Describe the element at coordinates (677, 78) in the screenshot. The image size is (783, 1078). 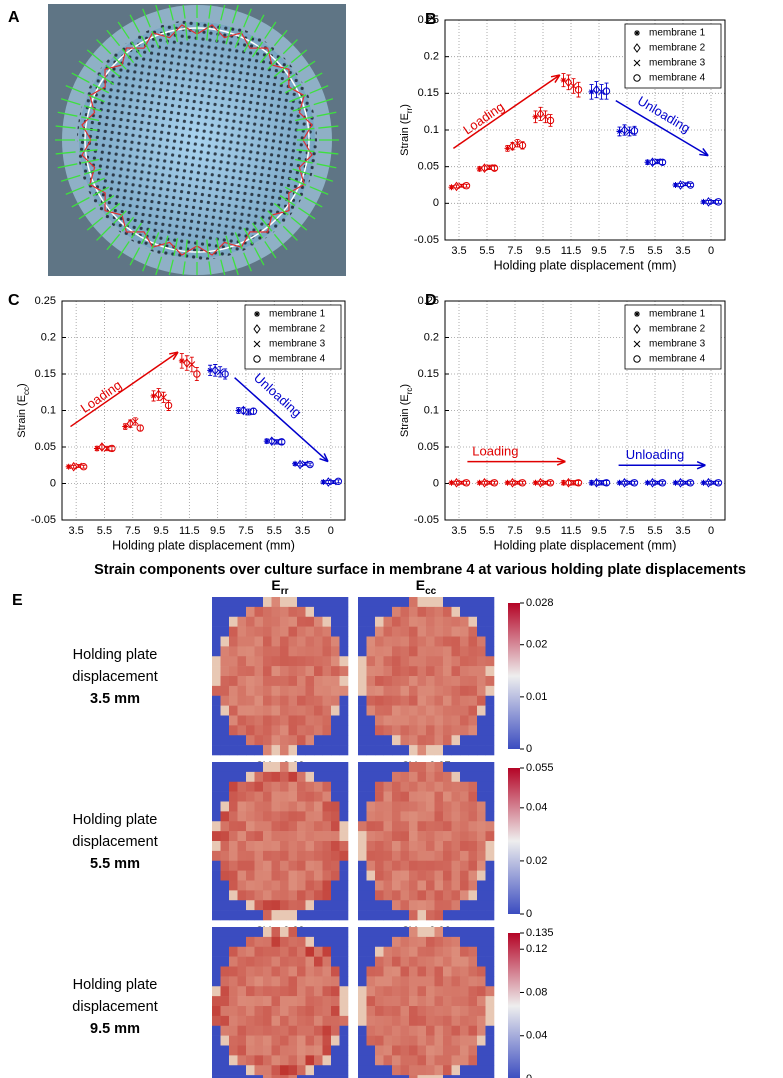
I see `legend-label: membrane 4` at that location.